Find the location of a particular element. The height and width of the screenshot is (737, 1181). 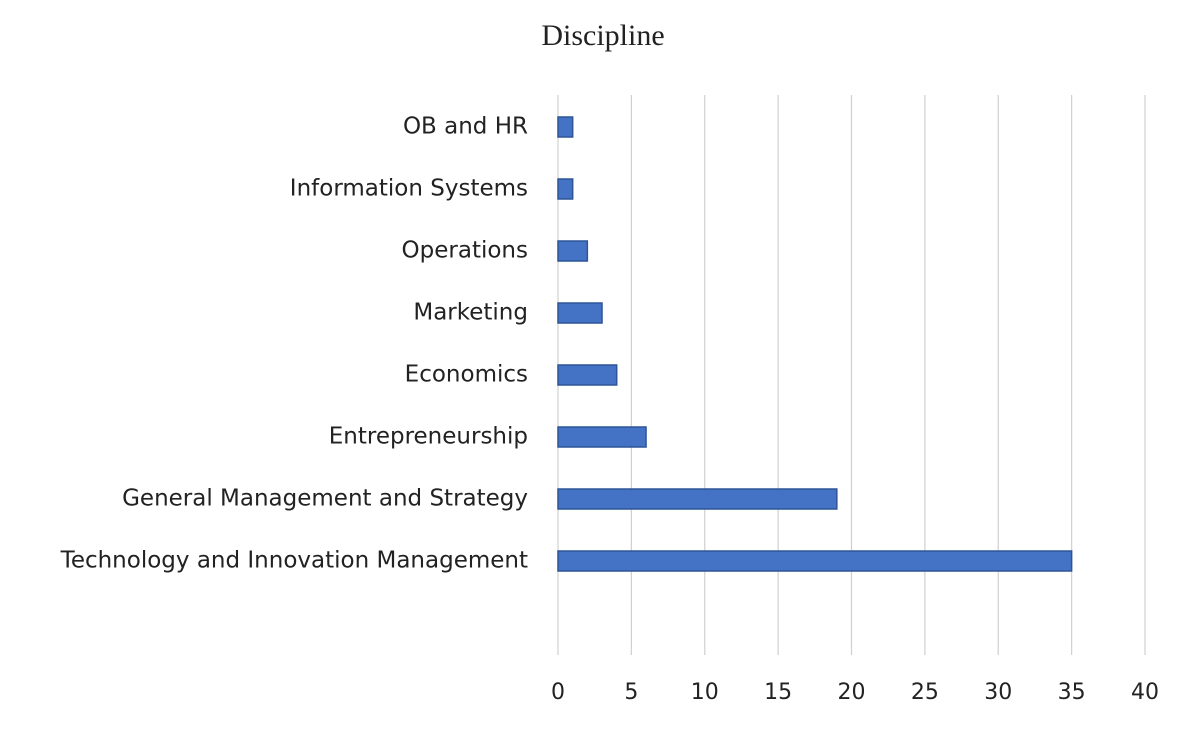

x-tick-label: 40 is located at coordinates (1145, 692).